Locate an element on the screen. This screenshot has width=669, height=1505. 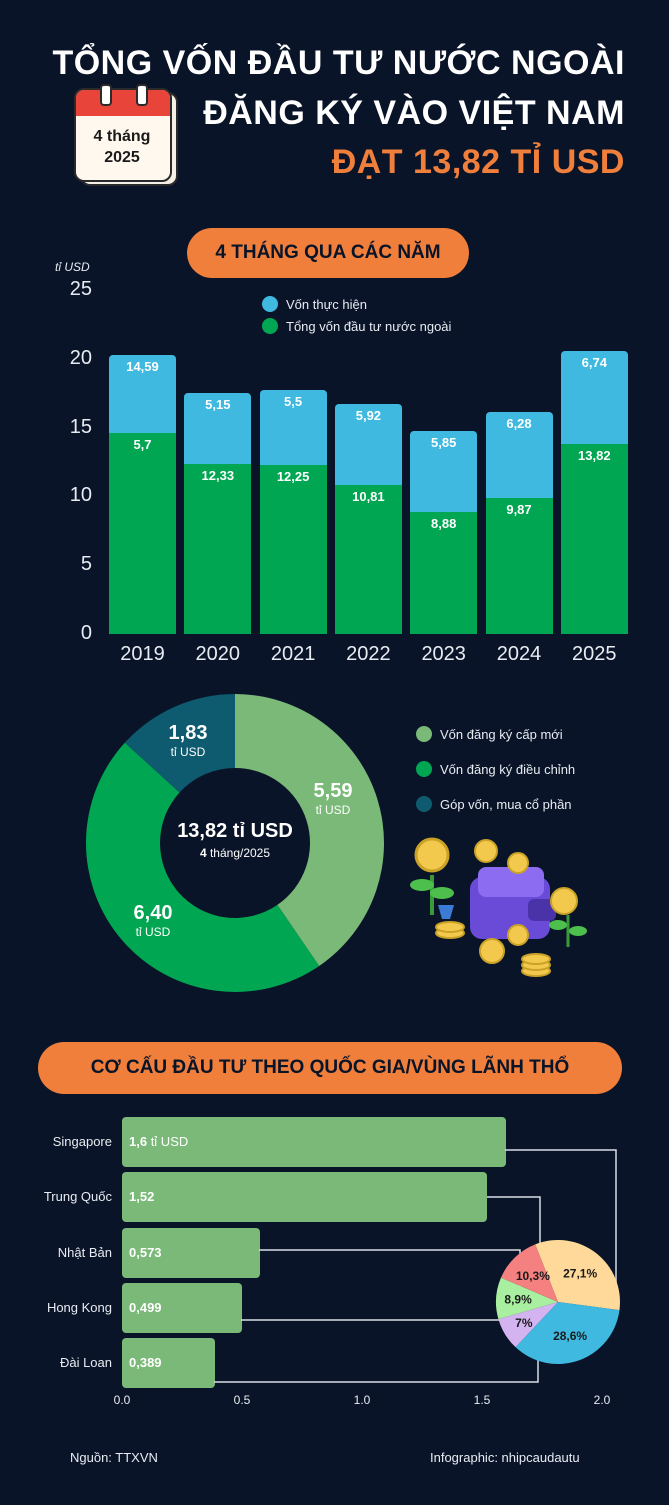
y-tick-label: 15 is located at coordinates (80, 426).